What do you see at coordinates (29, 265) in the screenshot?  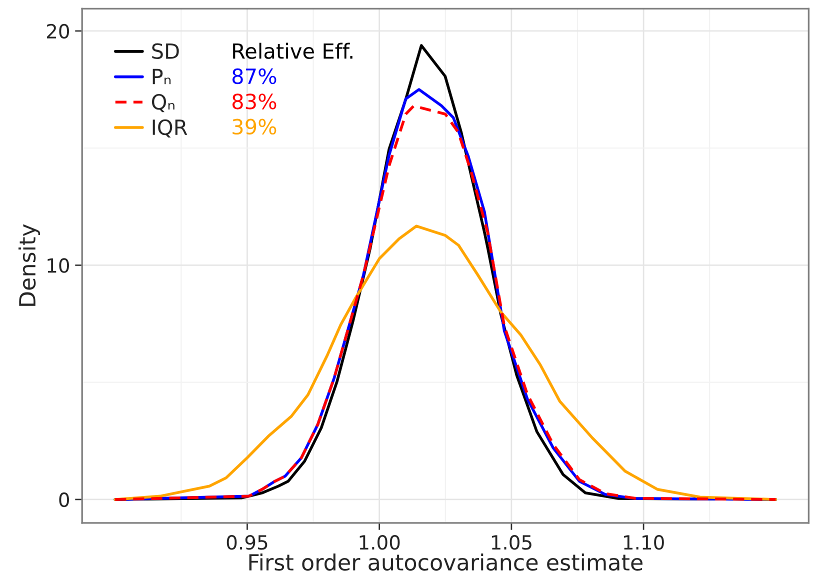 I see `y-axis-title: Density` at bounding box center [29, 265].